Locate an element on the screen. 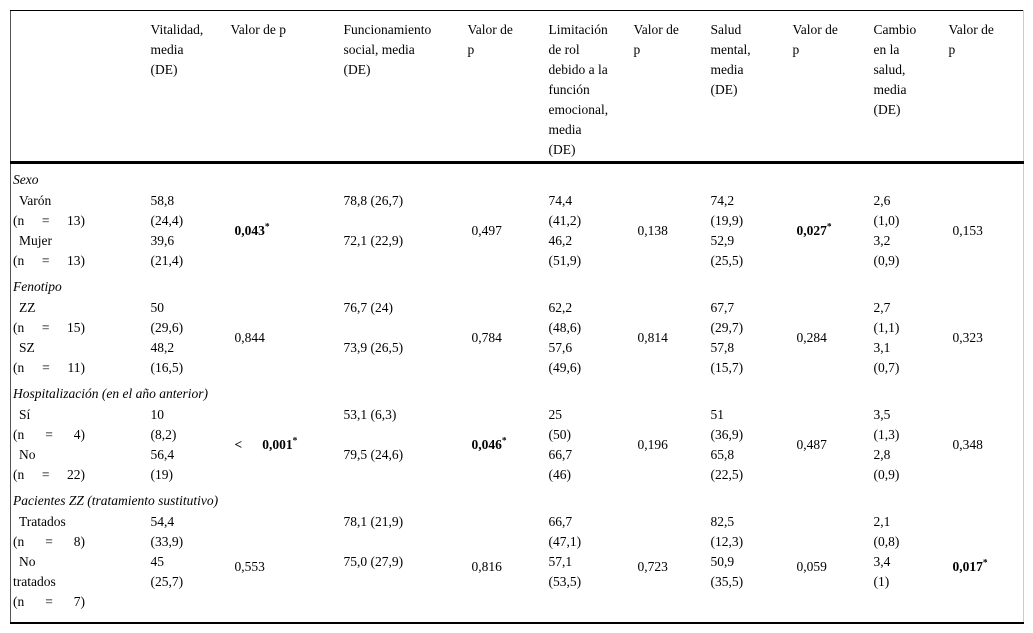 This screenshot has width=1033, height=633. group-label-fenotipo: Fenotipo is located at coordinates (37, 286).